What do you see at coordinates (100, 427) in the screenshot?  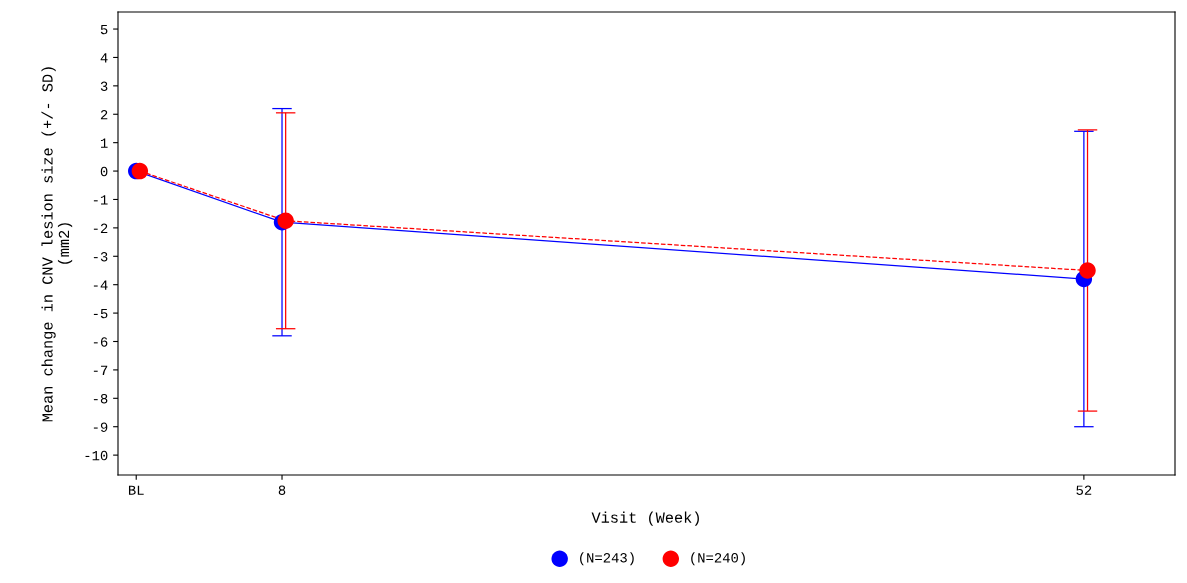 I see `y-tick-label: -9` at bounding box center [100, 427].